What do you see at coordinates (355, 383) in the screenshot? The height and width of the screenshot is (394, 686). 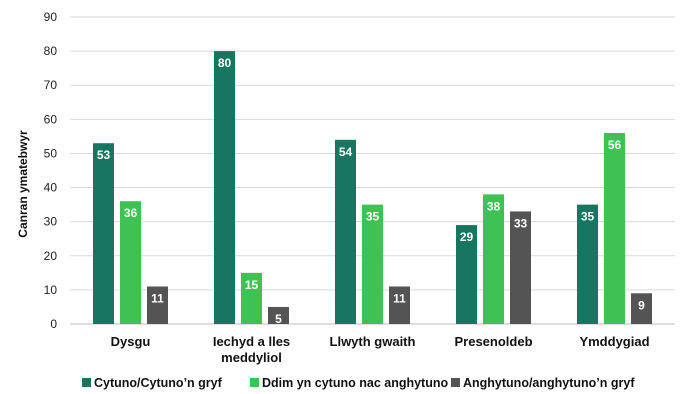 I see `legend-label: Ddim yn cytuno nac anghytuno` at bounding box center [355, 383].